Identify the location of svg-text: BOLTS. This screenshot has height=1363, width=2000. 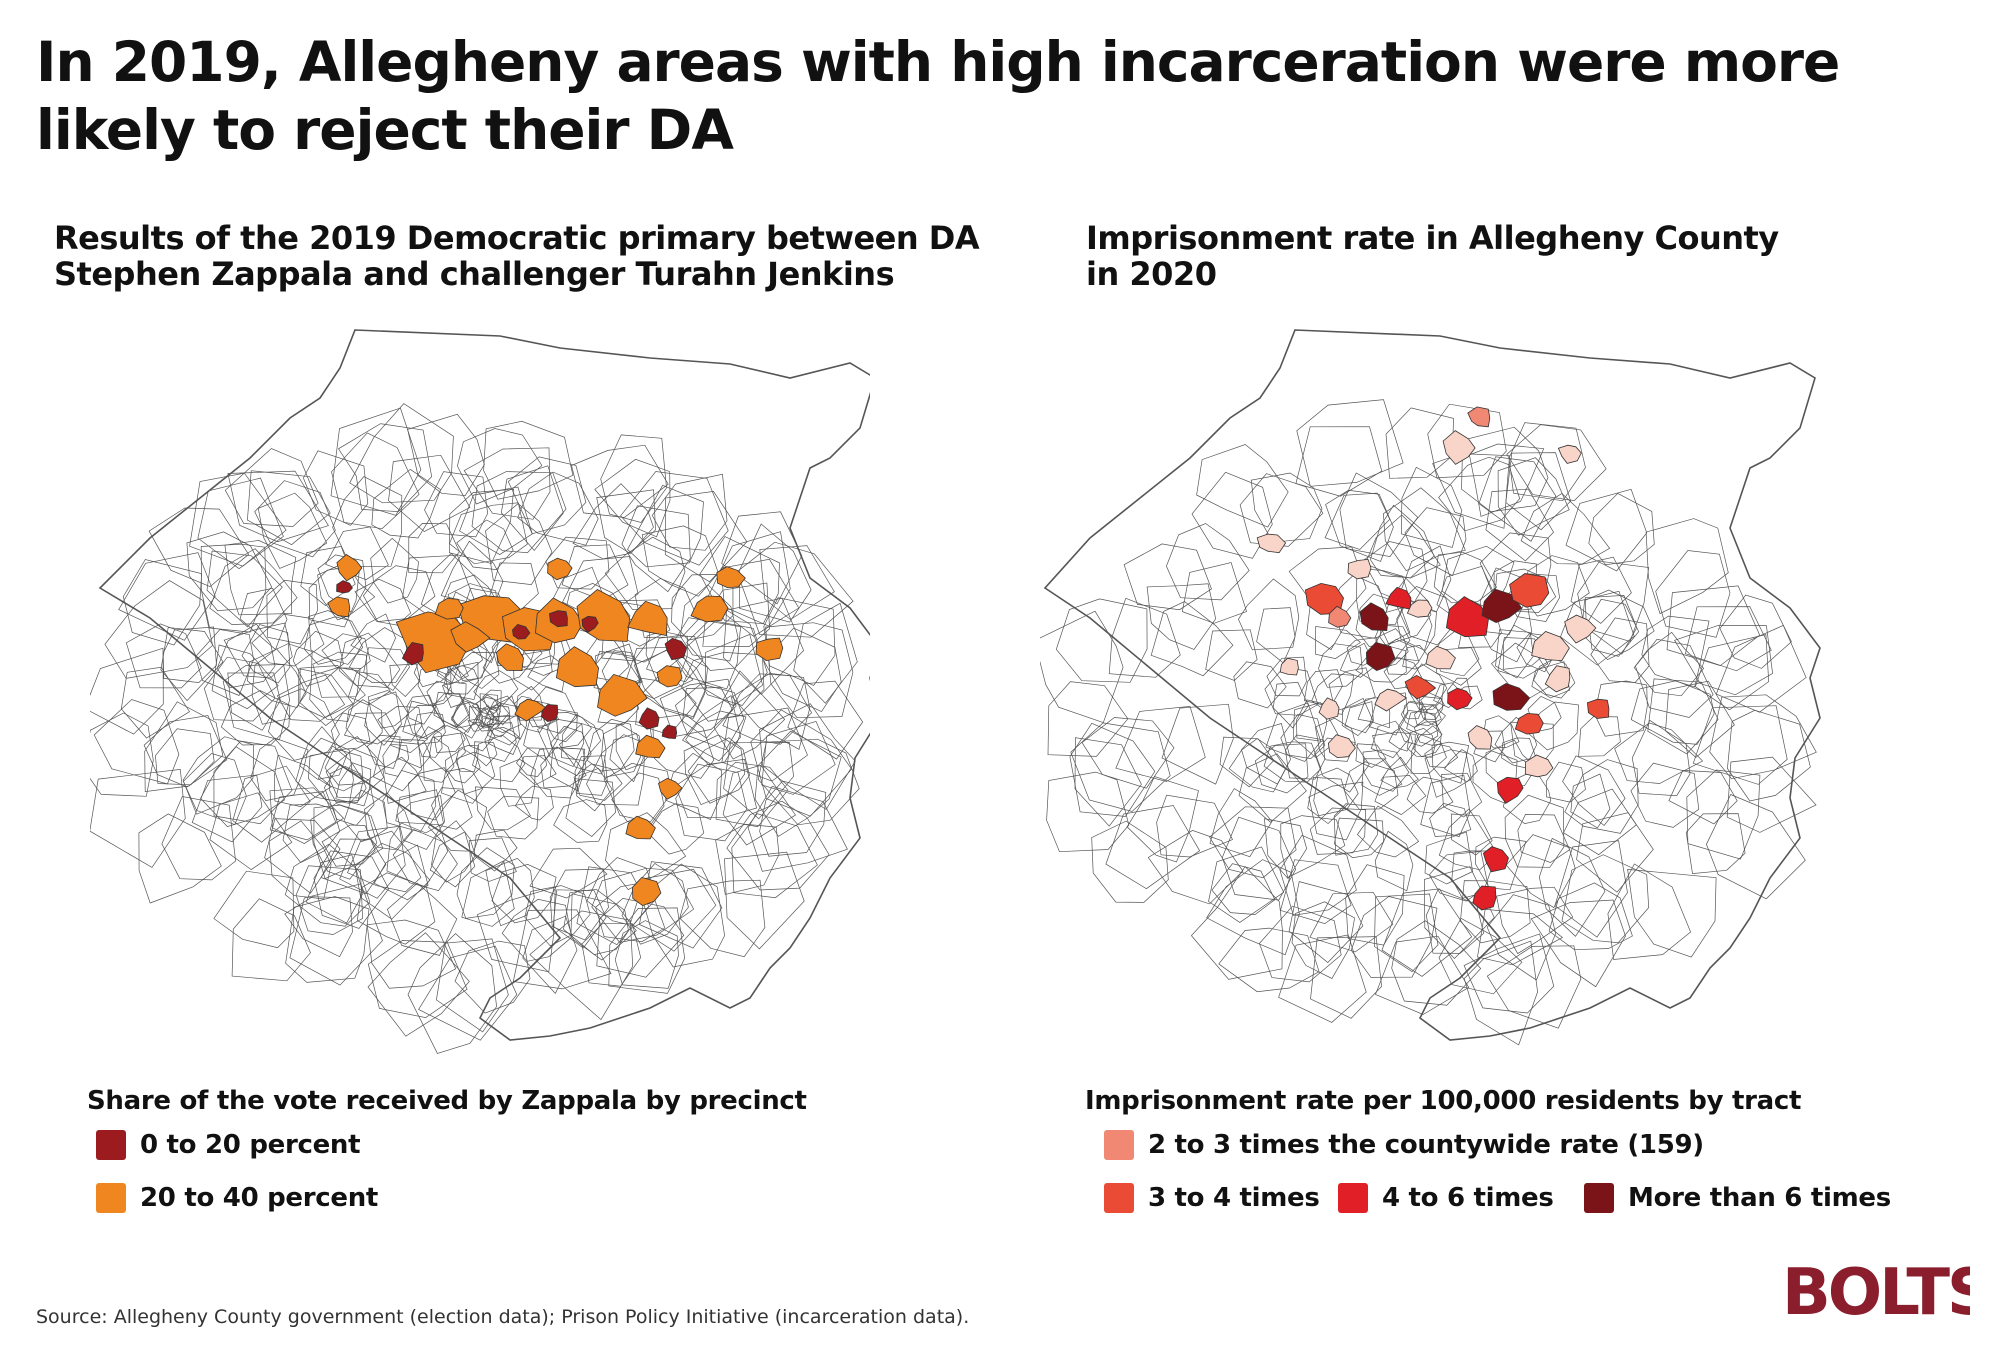
(1876, 1290).